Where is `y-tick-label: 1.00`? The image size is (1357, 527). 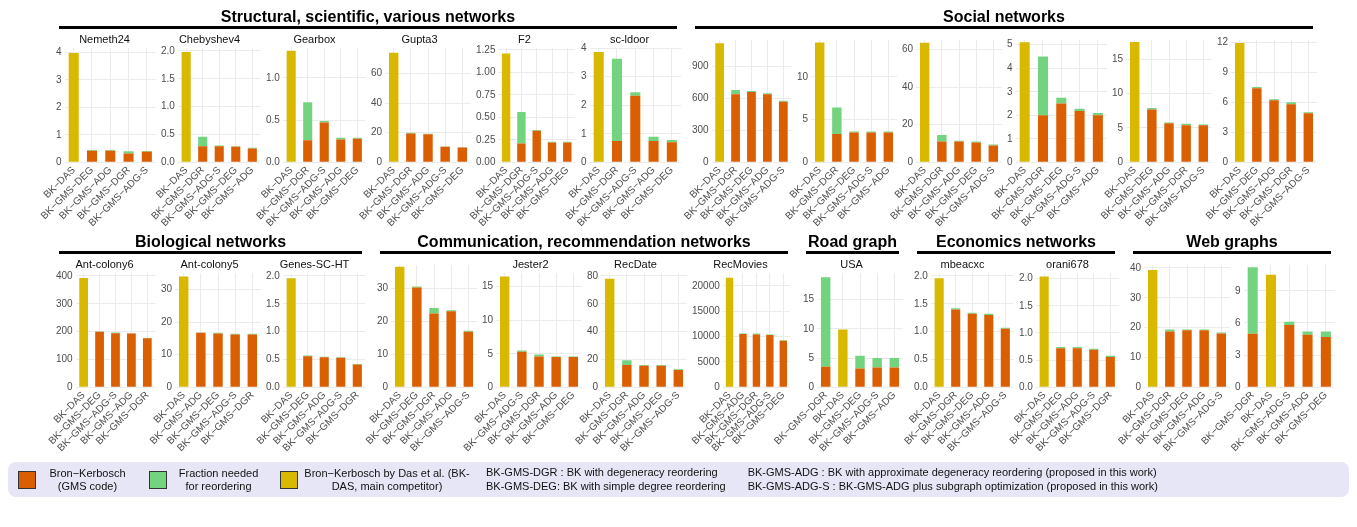
y-tick-label: 1.00 is located at coordinates (485, 72).